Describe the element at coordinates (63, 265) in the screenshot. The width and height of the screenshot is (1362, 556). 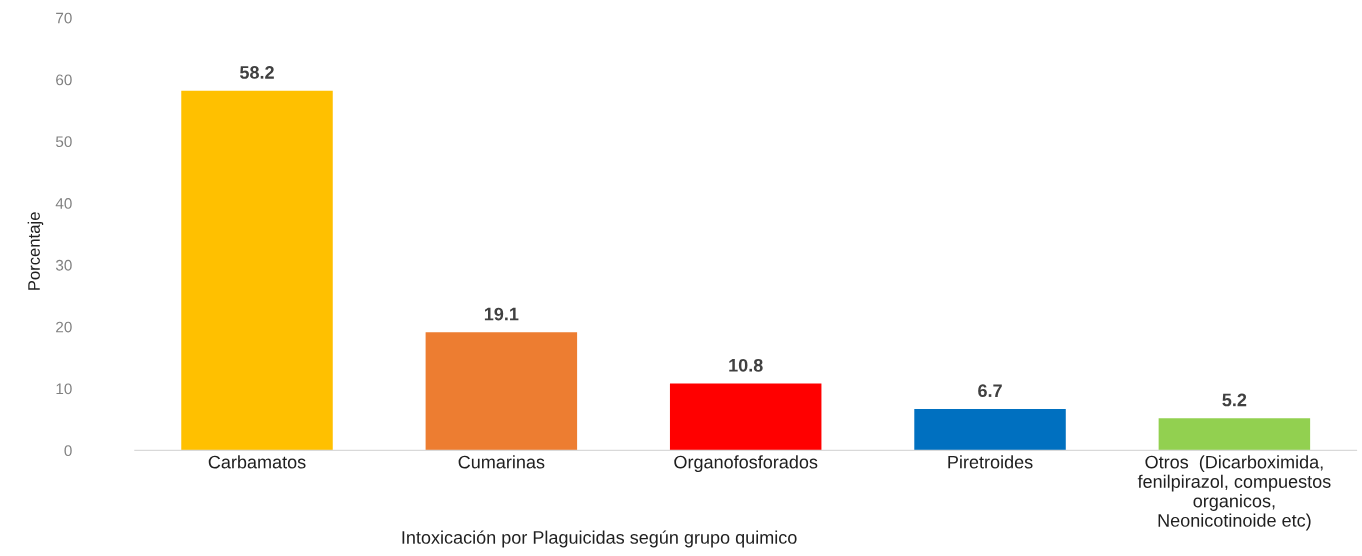
I see `y-tick-label: 30` at that location.